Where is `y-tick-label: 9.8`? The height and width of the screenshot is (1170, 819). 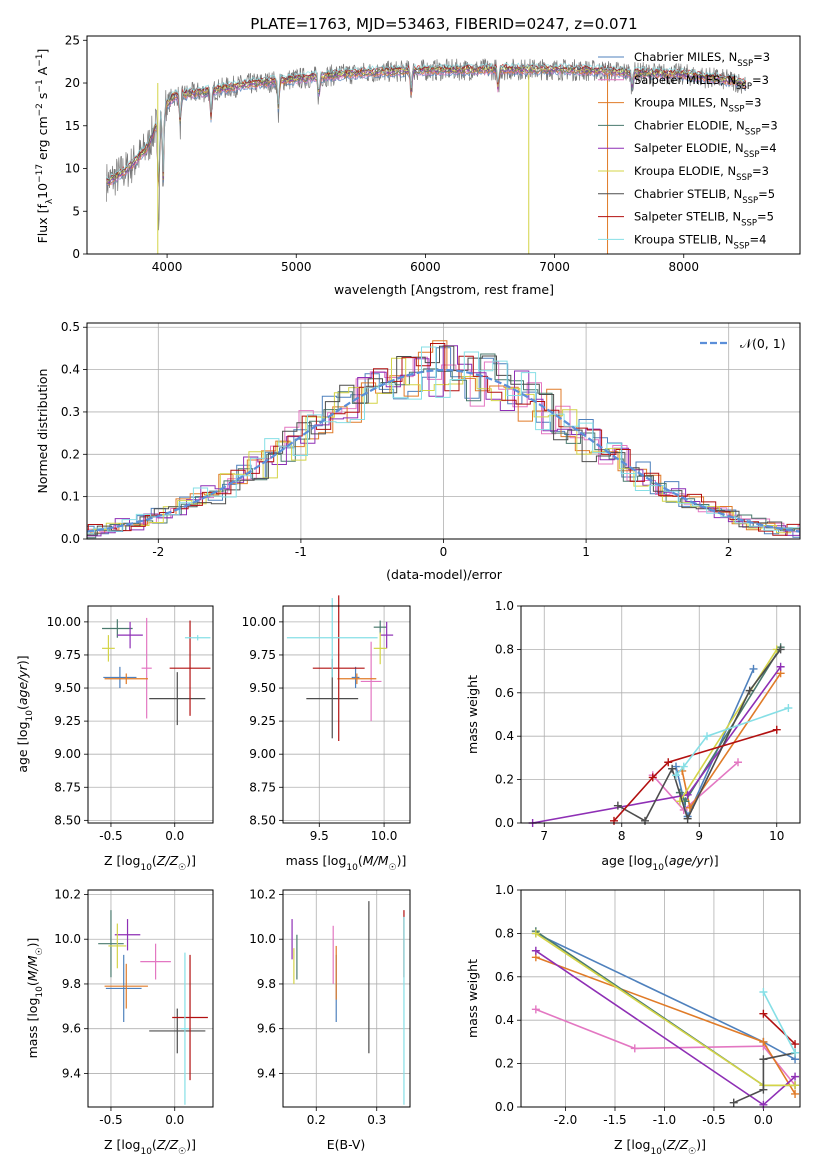 y-tick-label: 9.8 is located at coordinates (71, 984).